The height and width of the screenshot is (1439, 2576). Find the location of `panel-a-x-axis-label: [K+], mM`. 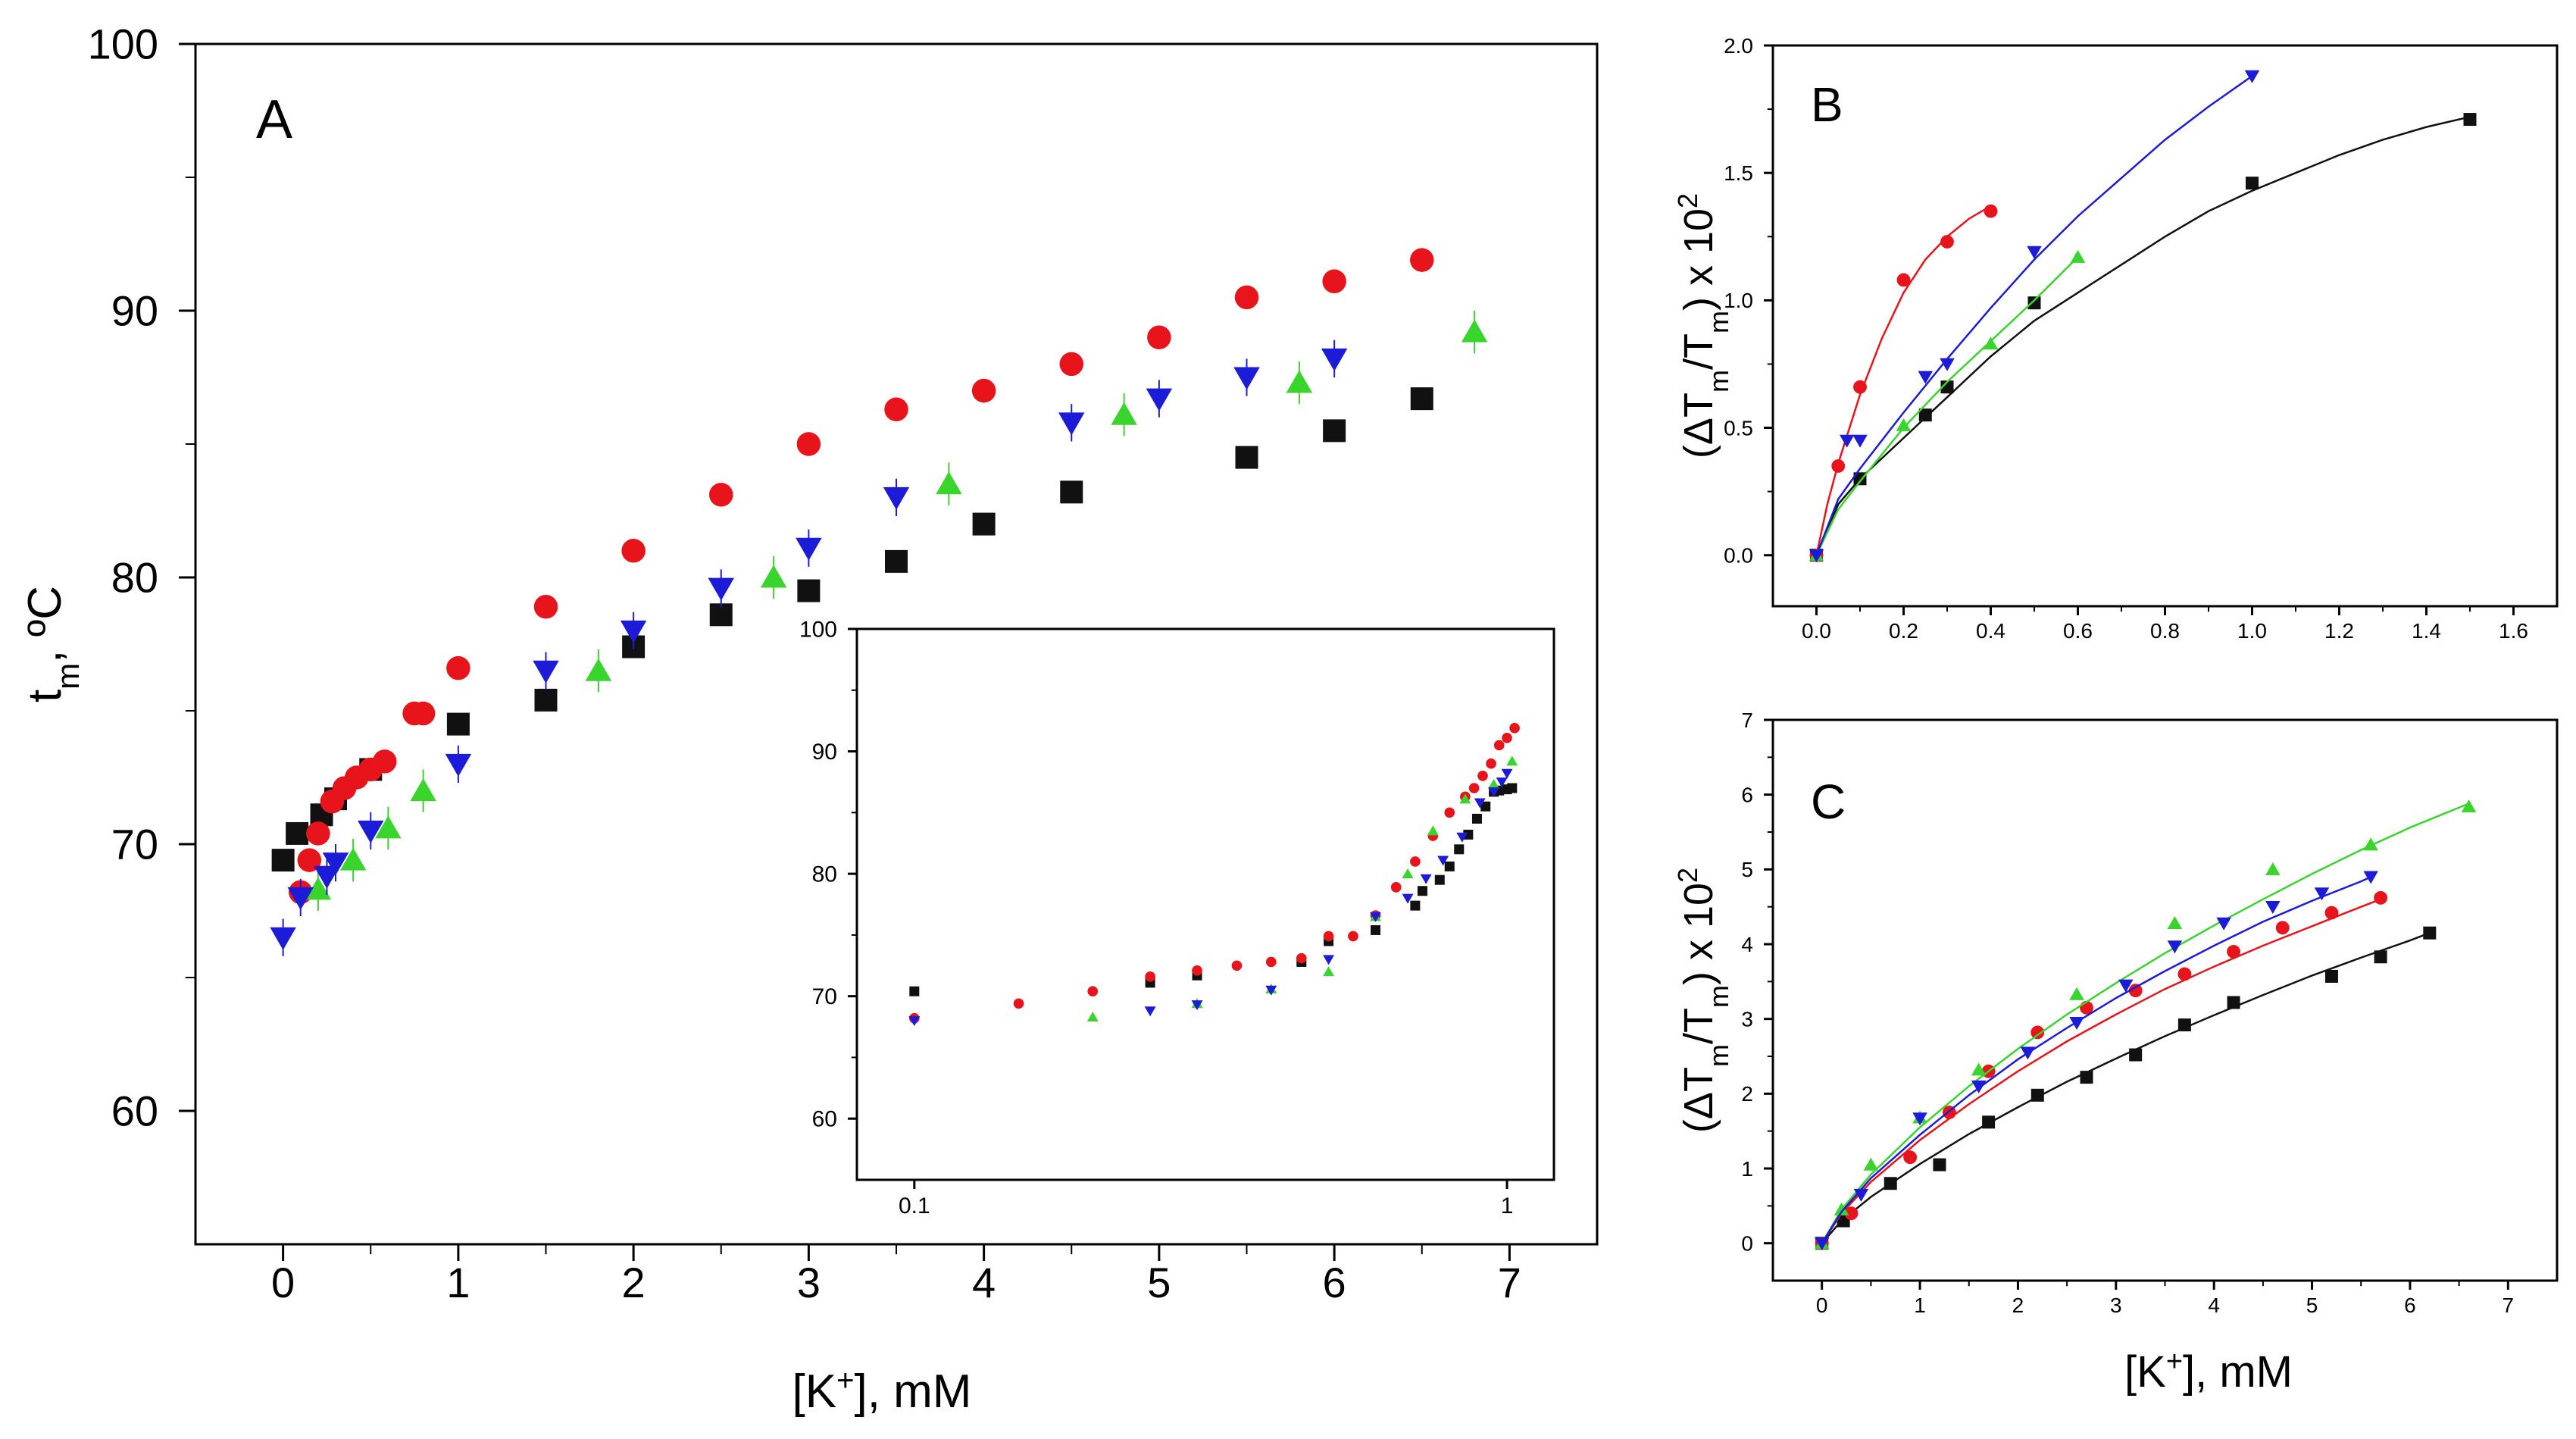

panel-a-x-axis-label: [K+], mM is located at coordinates (882, 1391).